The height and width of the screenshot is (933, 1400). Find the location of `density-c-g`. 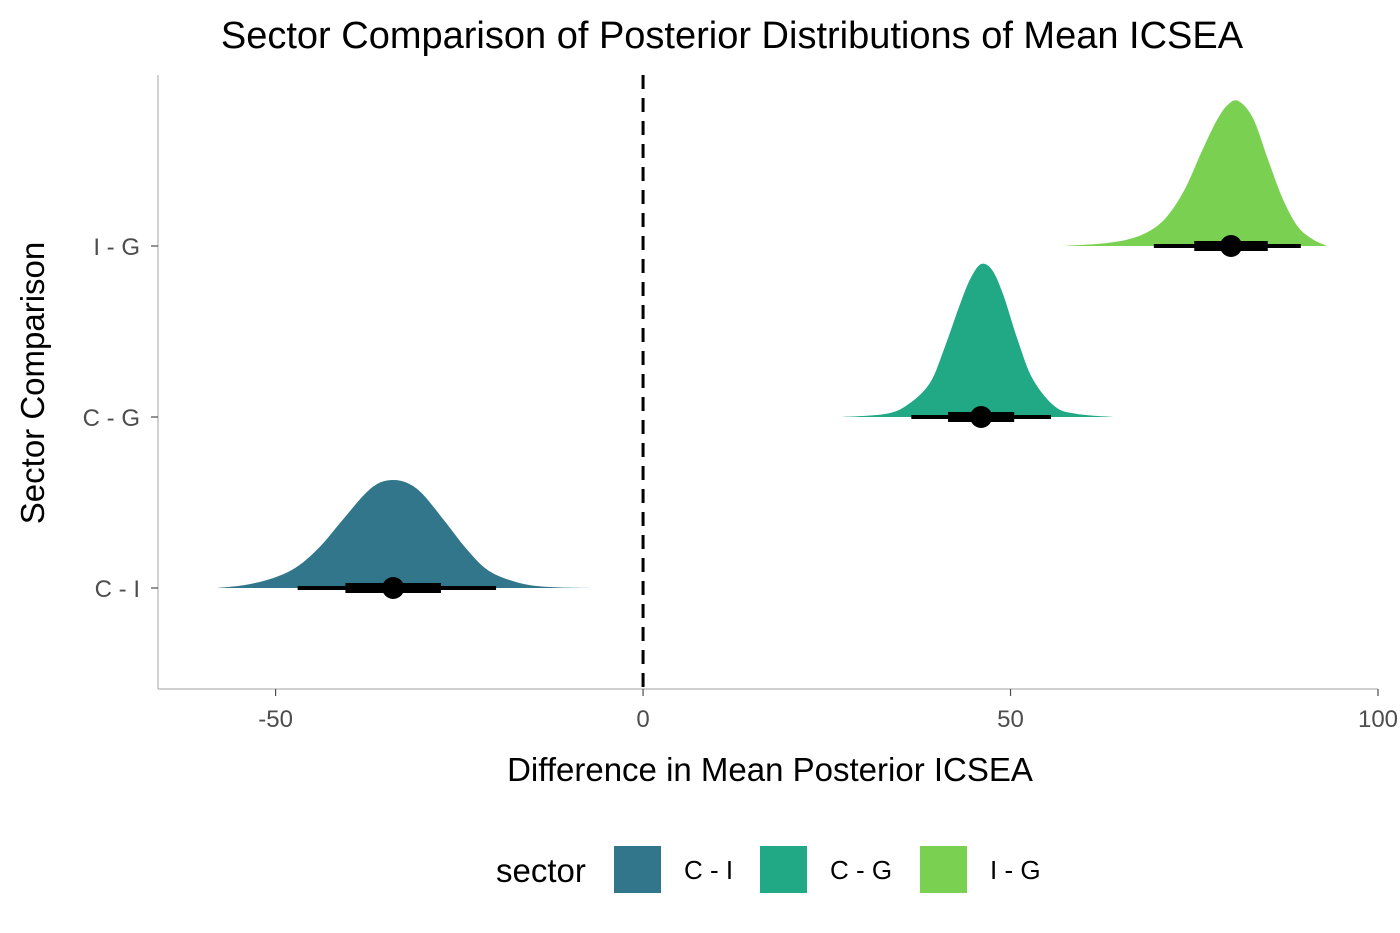

density-c-g is located at coordinates (977, 340).